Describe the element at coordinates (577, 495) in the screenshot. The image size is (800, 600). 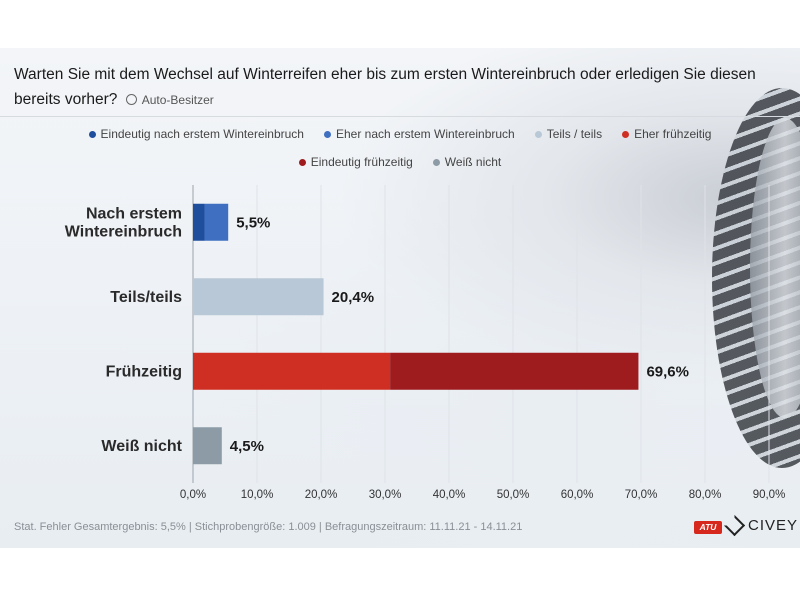
I see `x-tick-label: 60,0%` at that location.